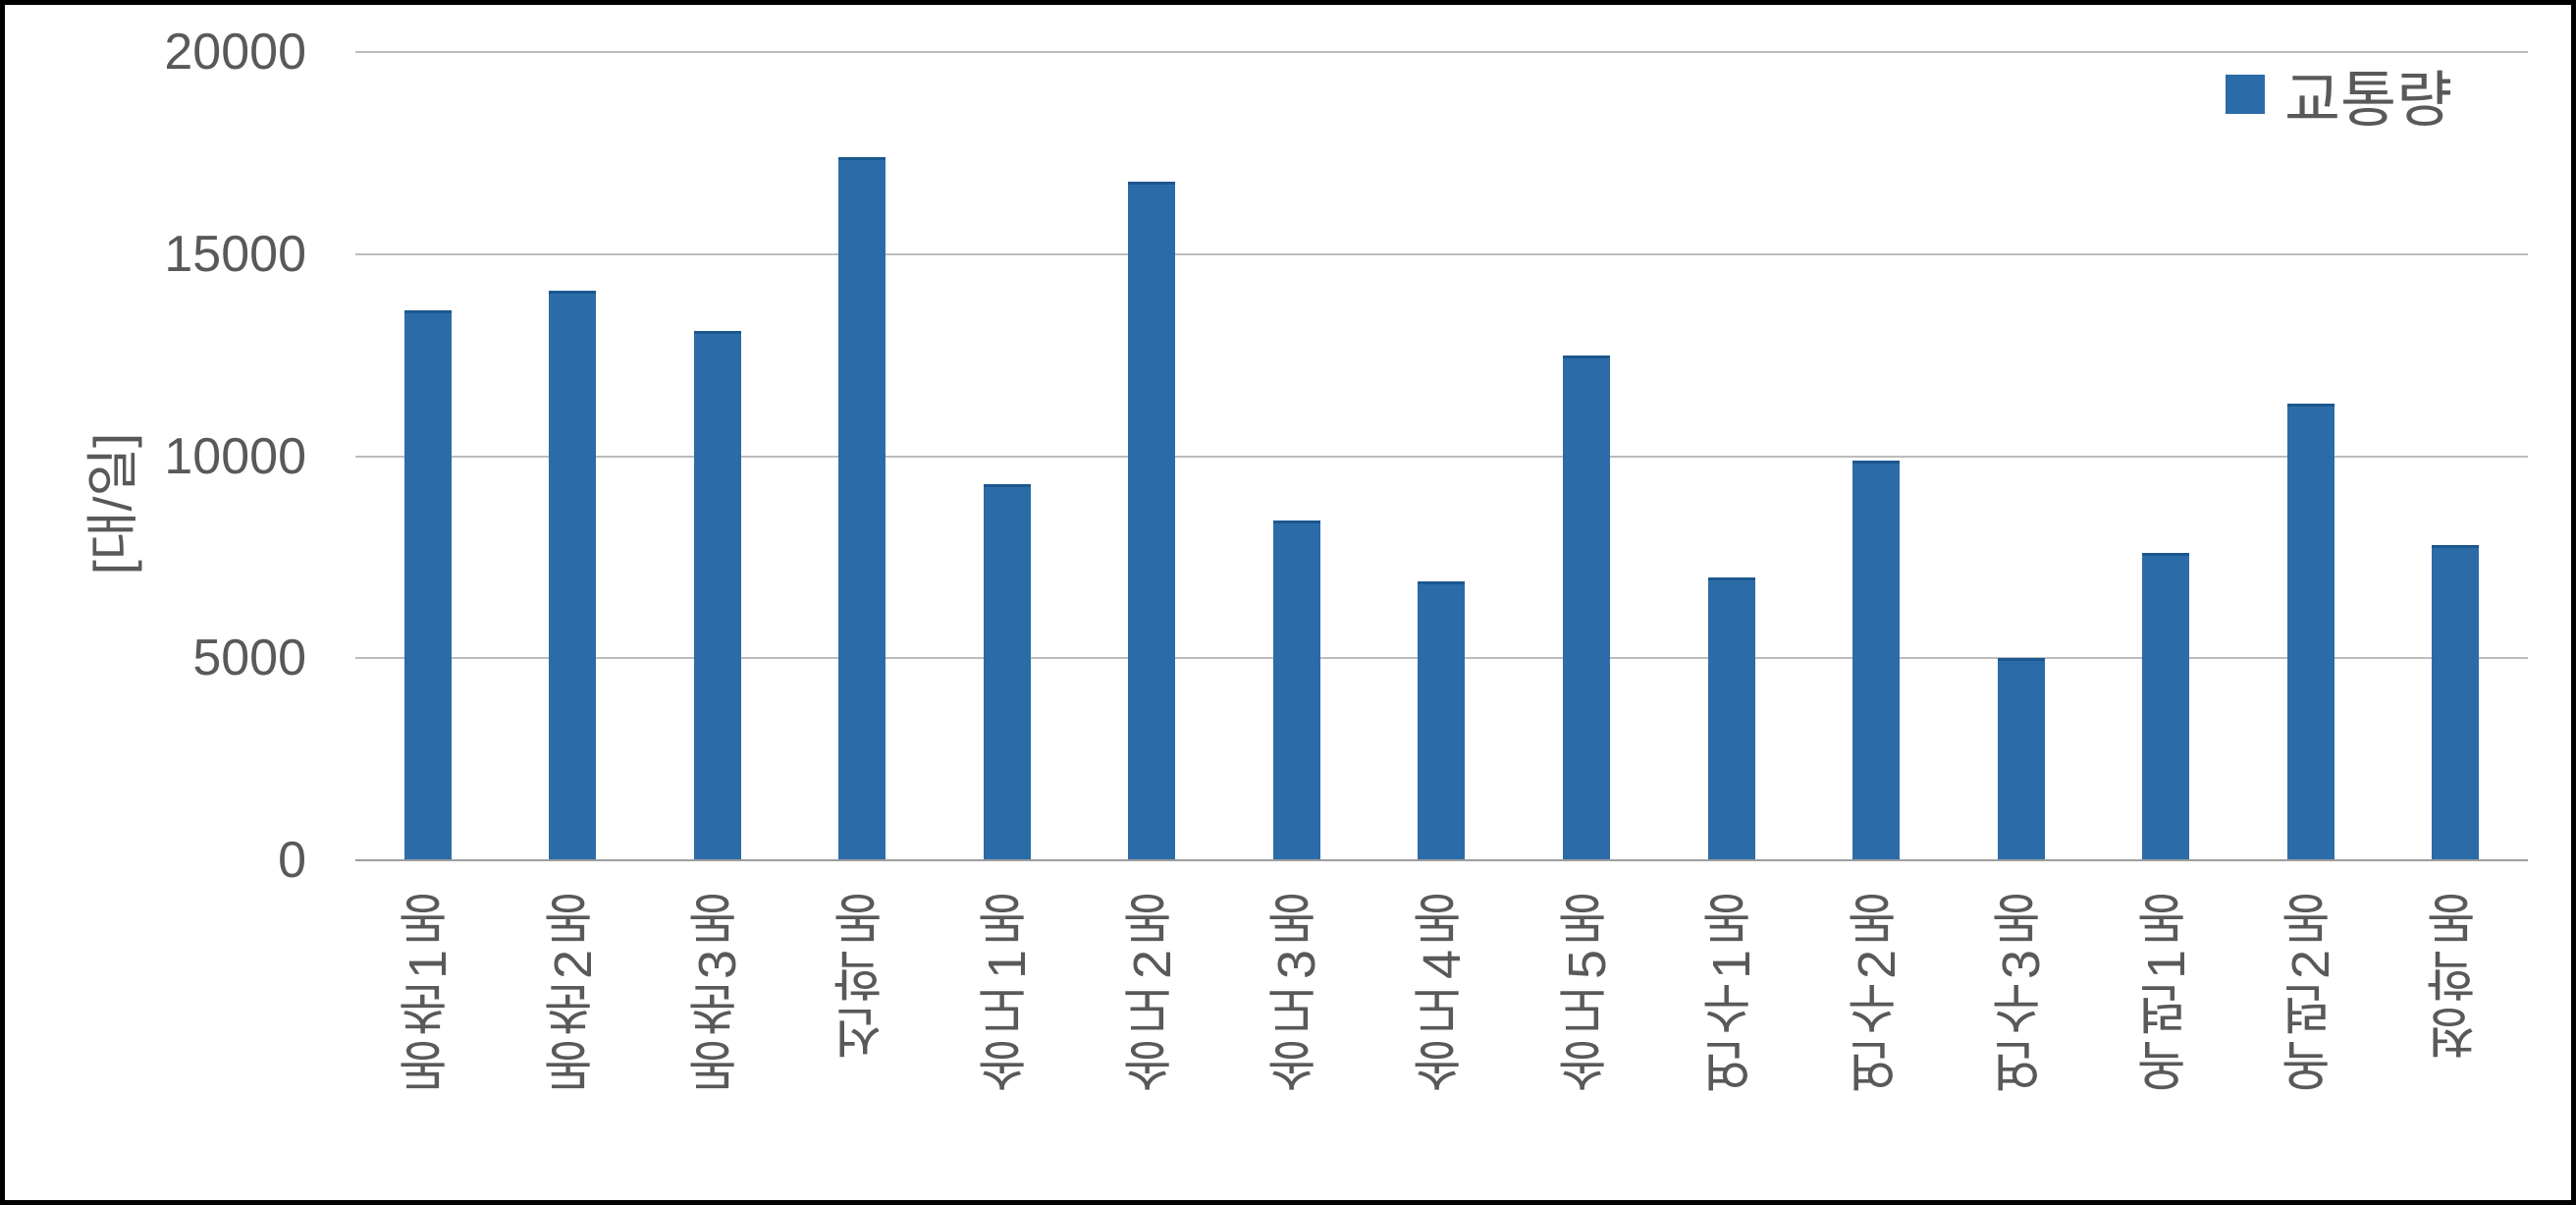 The height and width of the screenshot is (1205, 2576). I want to click on x-category-label: 연수2동, so click(1876, 991).